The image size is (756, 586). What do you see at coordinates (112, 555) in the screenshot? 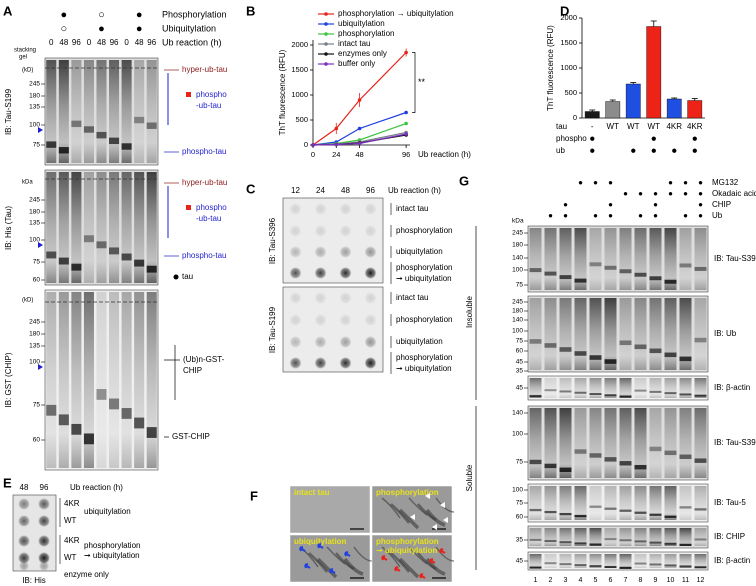
I see `group-label: ➞ ubiquitylation` at bounding box center [112, 555].